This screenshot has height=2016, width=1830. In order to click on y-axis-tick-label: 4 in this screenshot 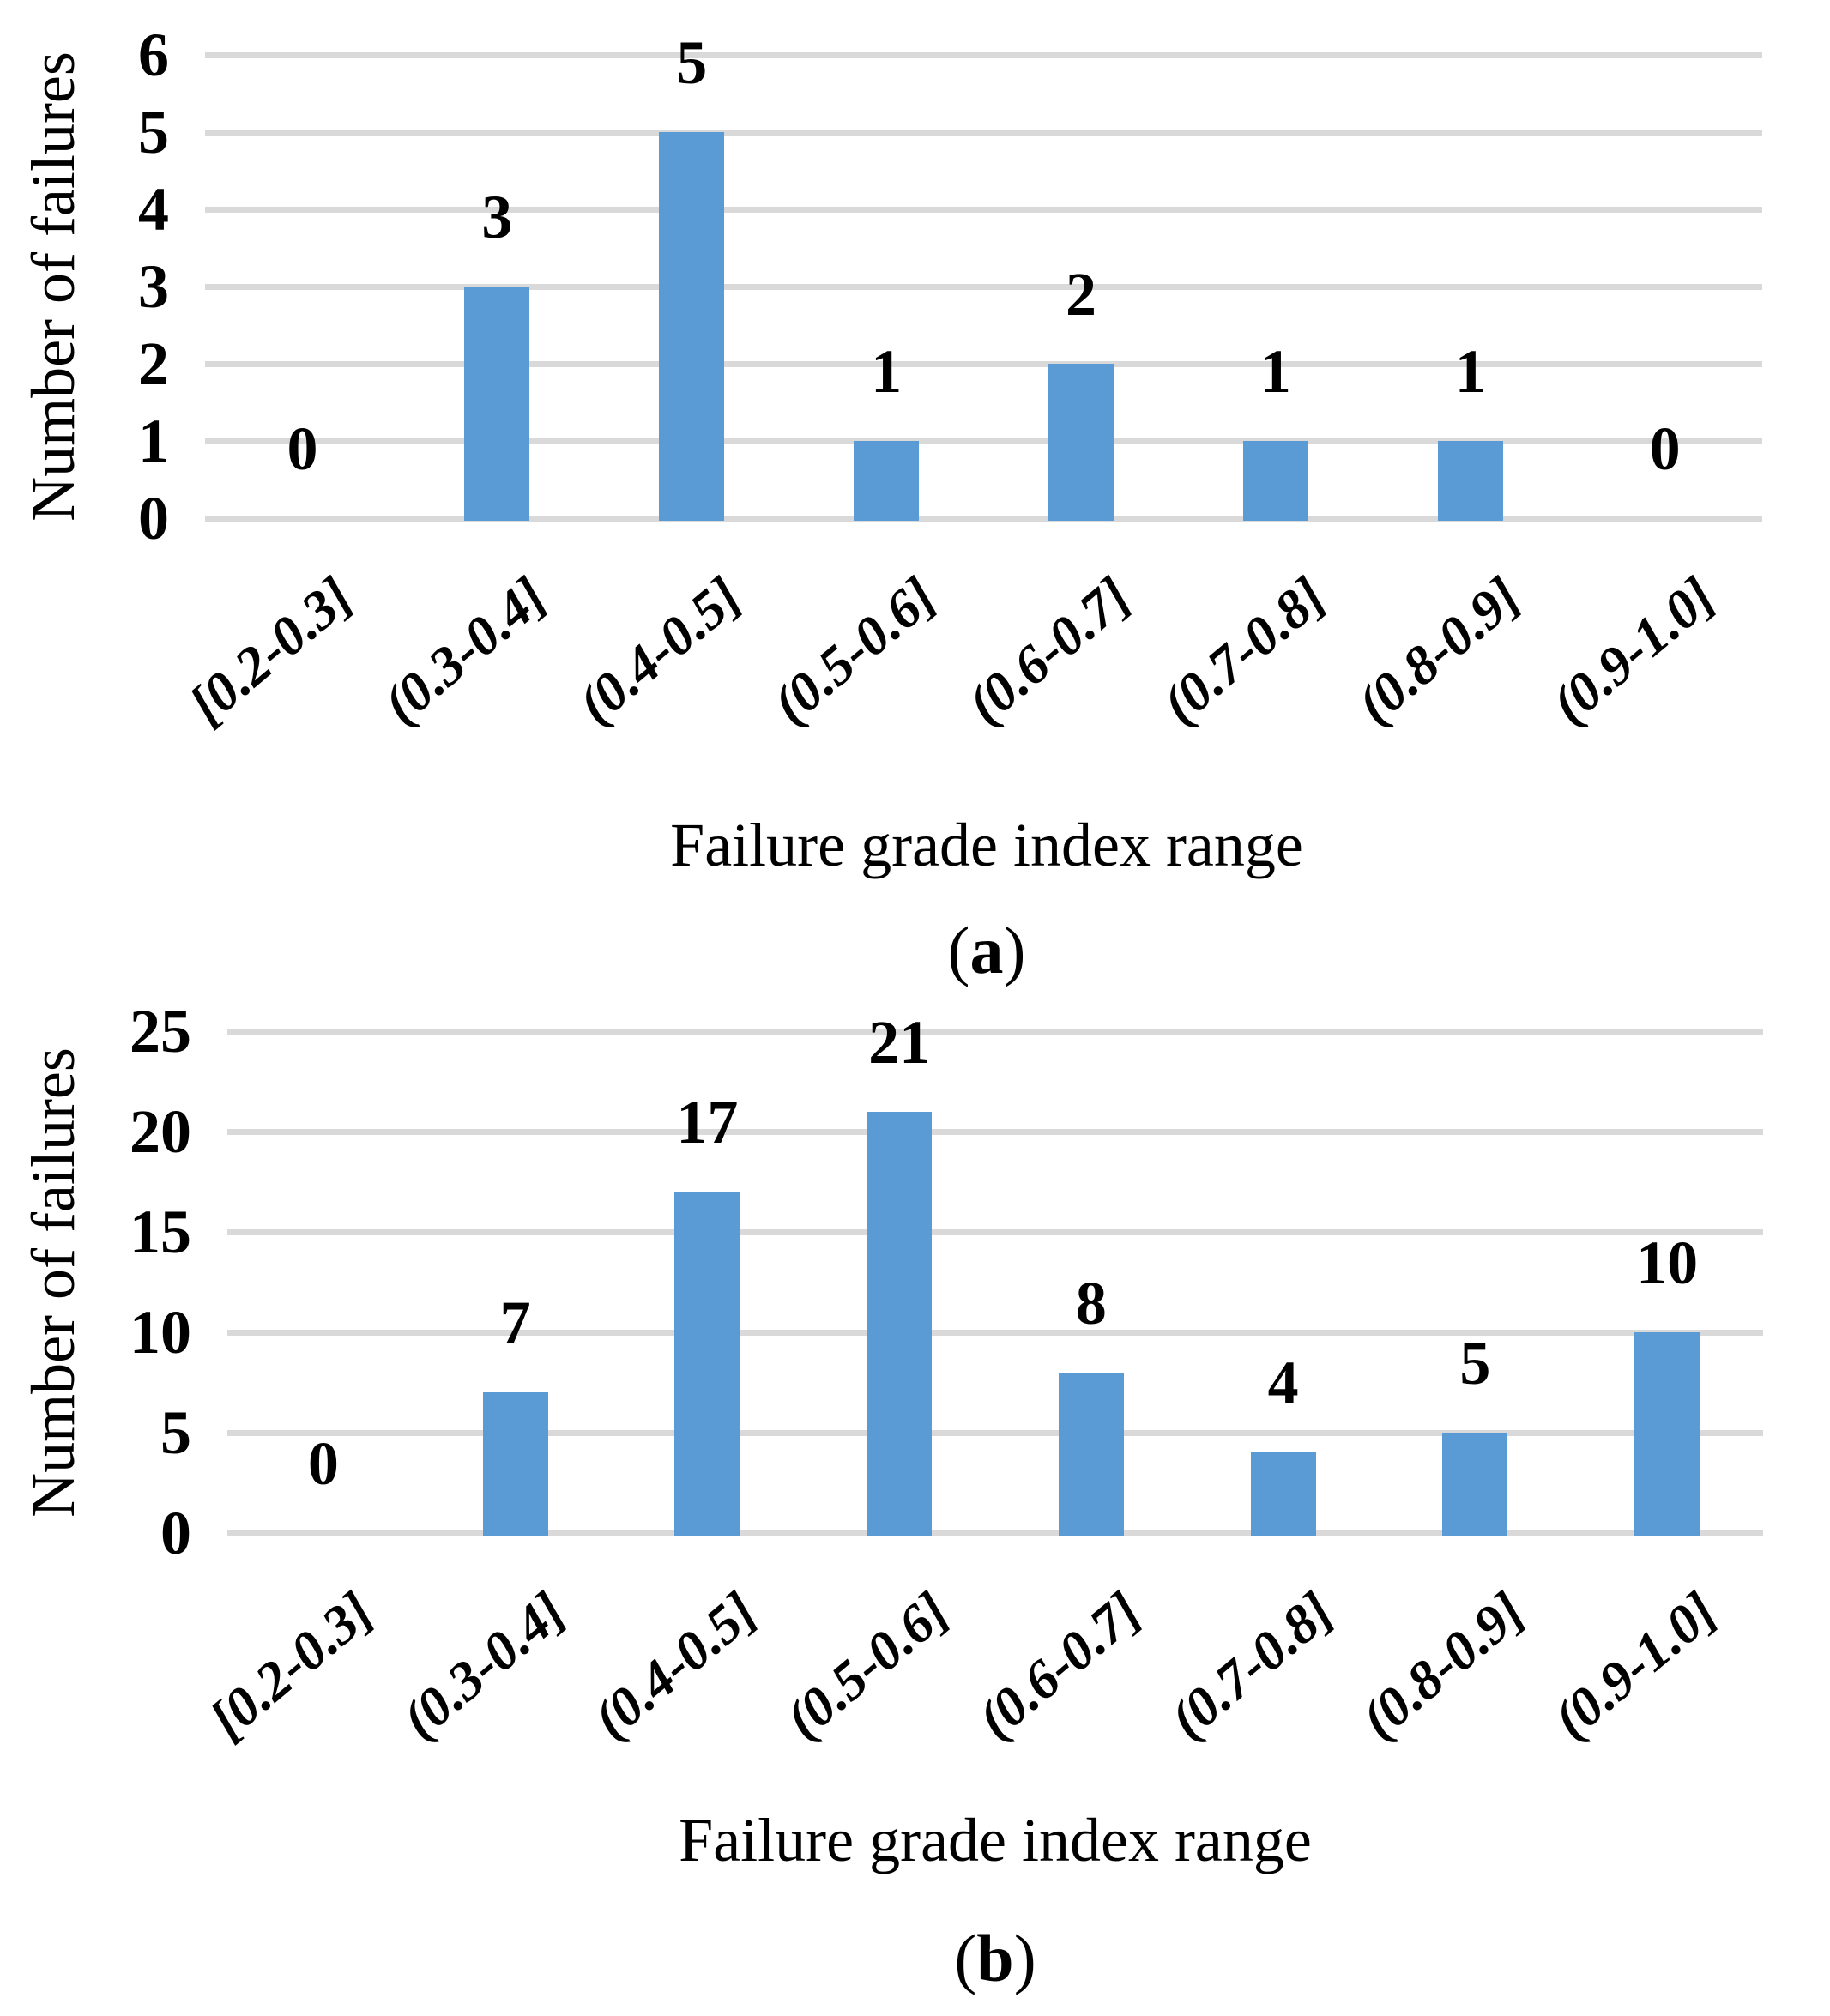, I will do `click(153, 209)`.